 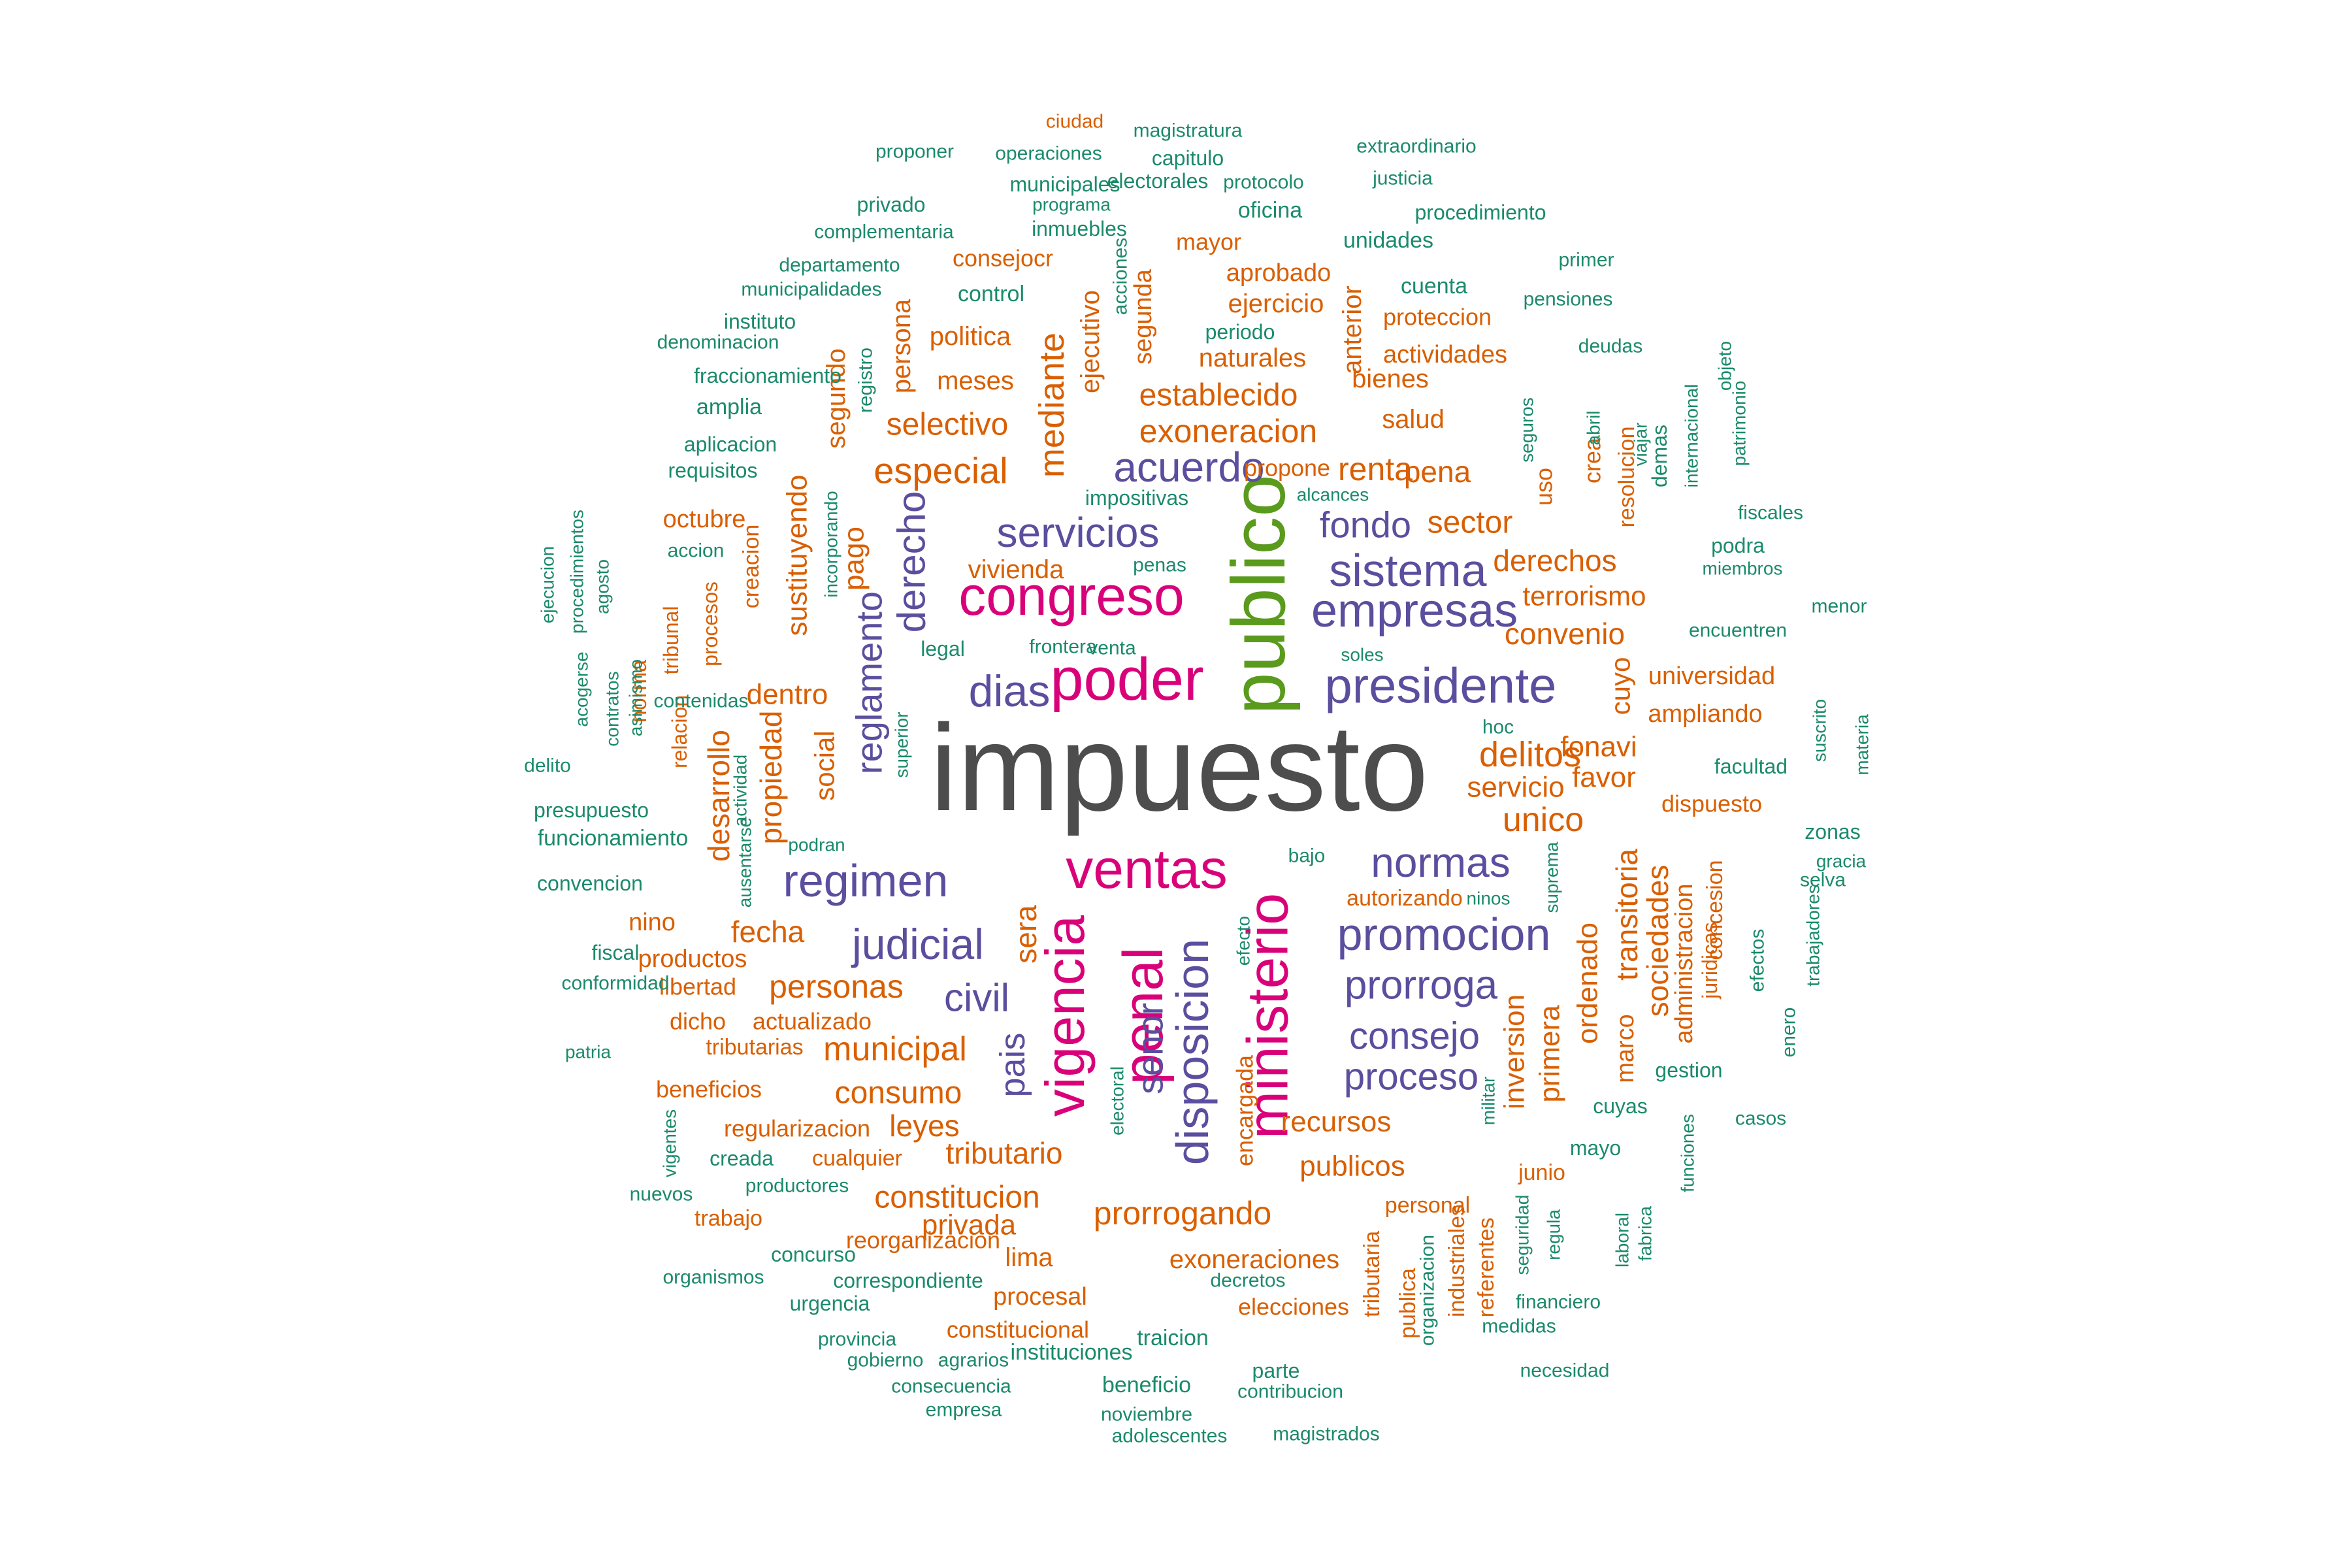 I want to click on cloud-word: concesion, so click(x=1715, y=910).